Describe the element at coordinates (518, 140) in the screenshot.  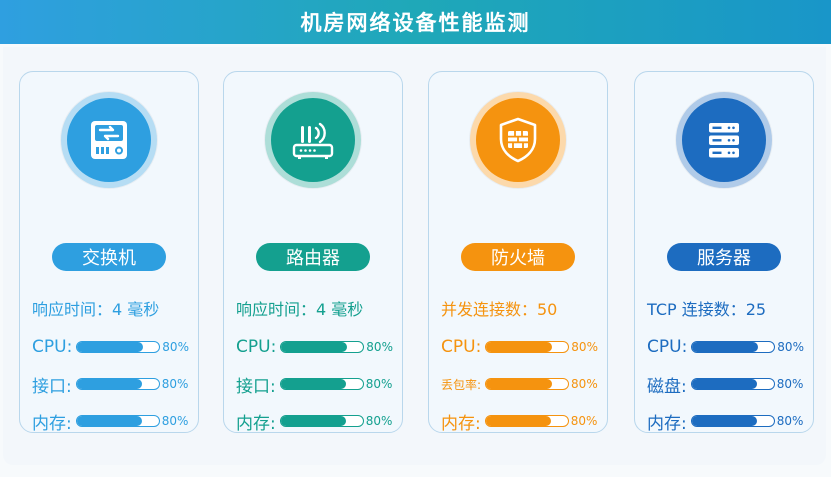
I see `firewall-shield-icon` at that location.